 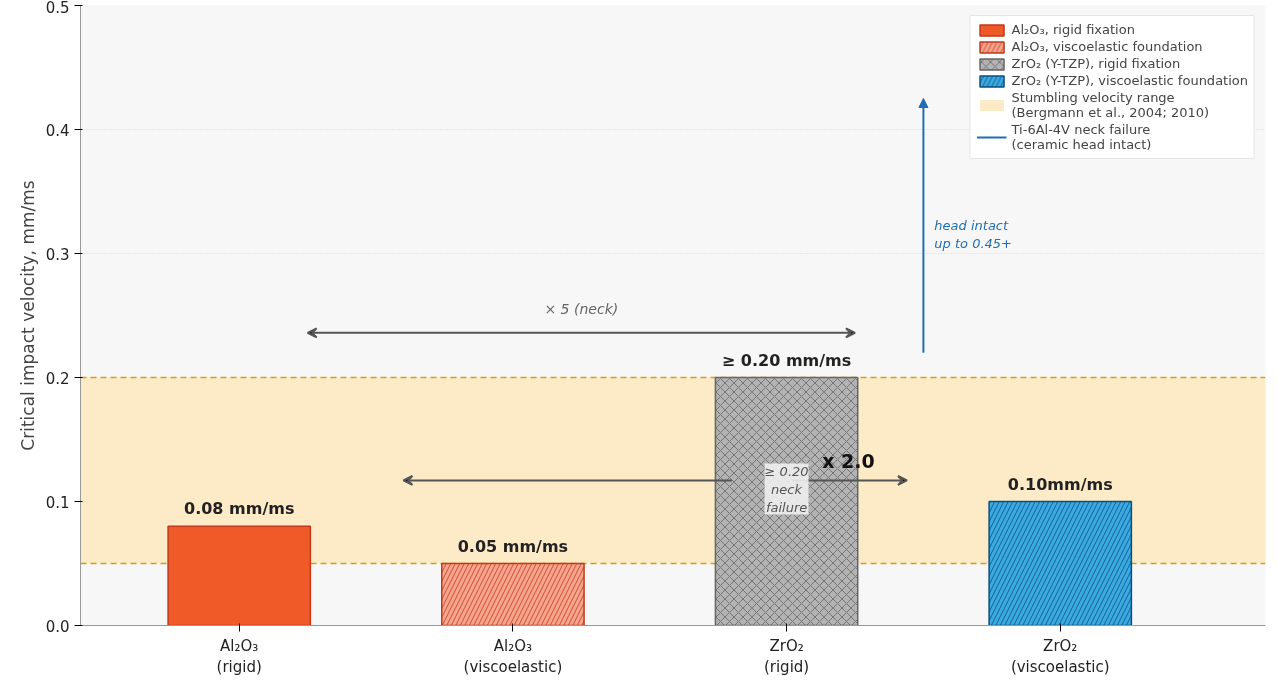 What do you see at coordinates (973, 235) in the screenshot?
I see `annotation: head intact up to 0.45+` at bounding box center [973, 235].